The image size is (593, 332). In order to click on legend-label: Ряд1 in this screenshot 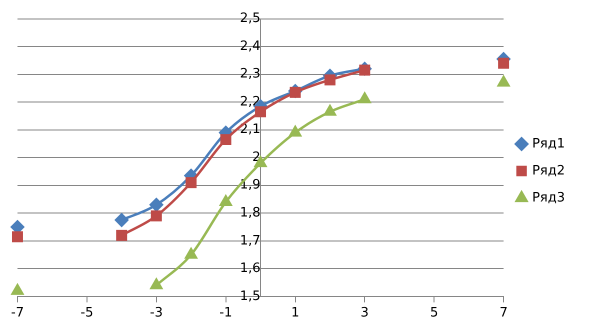, I will do `click(549, 144)`.